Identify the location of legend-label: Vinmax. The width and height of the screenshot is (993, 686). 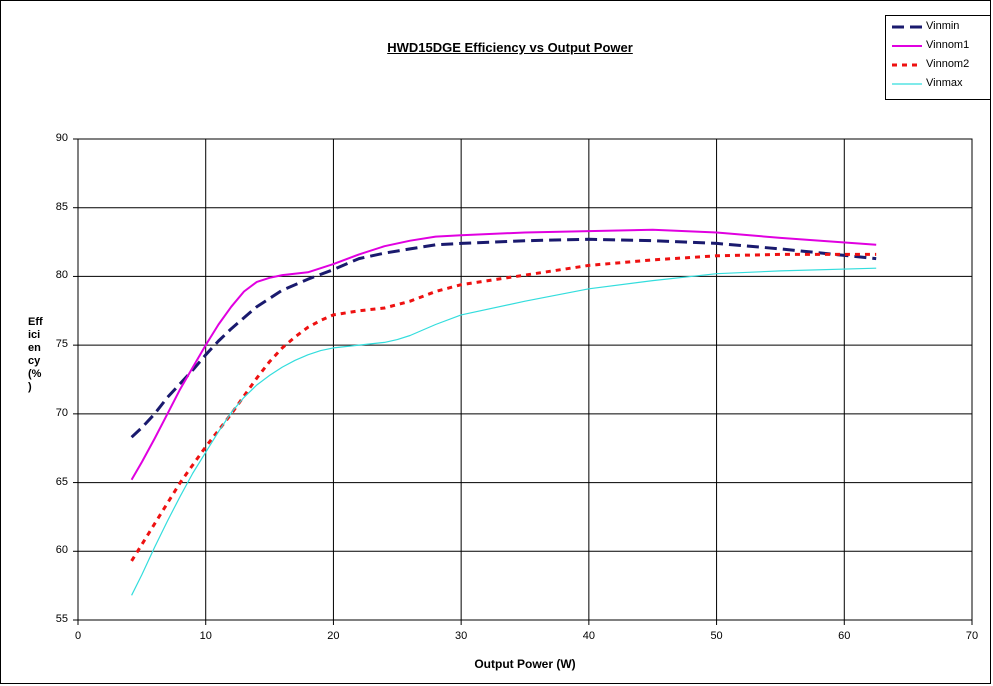
(944, 83).